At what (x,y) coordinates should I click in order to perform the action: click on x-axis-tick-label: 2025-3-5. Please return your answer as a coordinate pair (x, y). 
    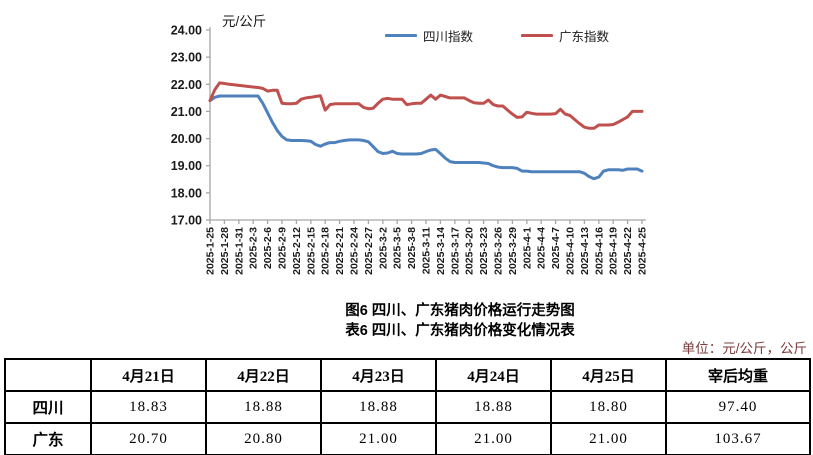
    Looking at the image, I should click on (398, 248).